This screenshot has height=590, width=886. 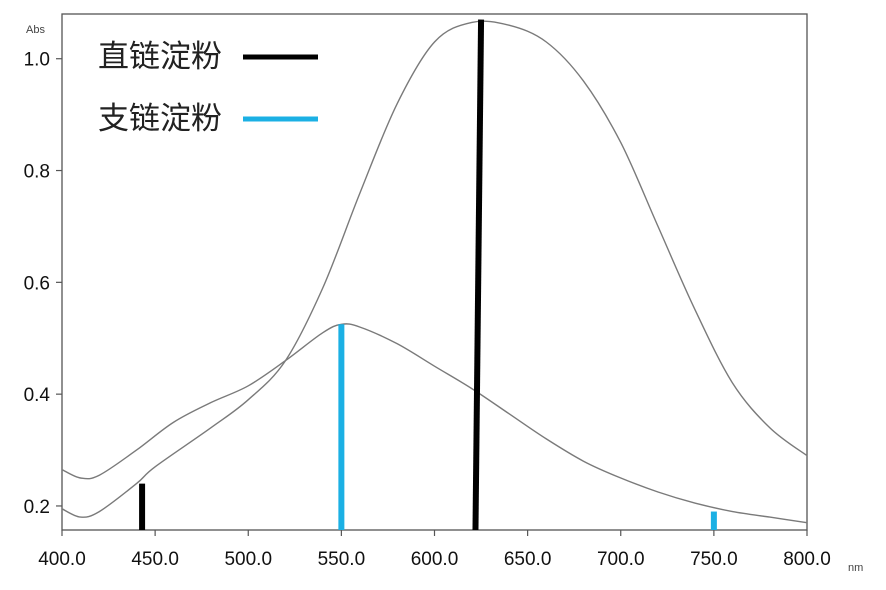 What do you see at coordinates (37, 283) in the screenshot?
I see `y-tick-label: 0.6` at bounding box center [37, 283].